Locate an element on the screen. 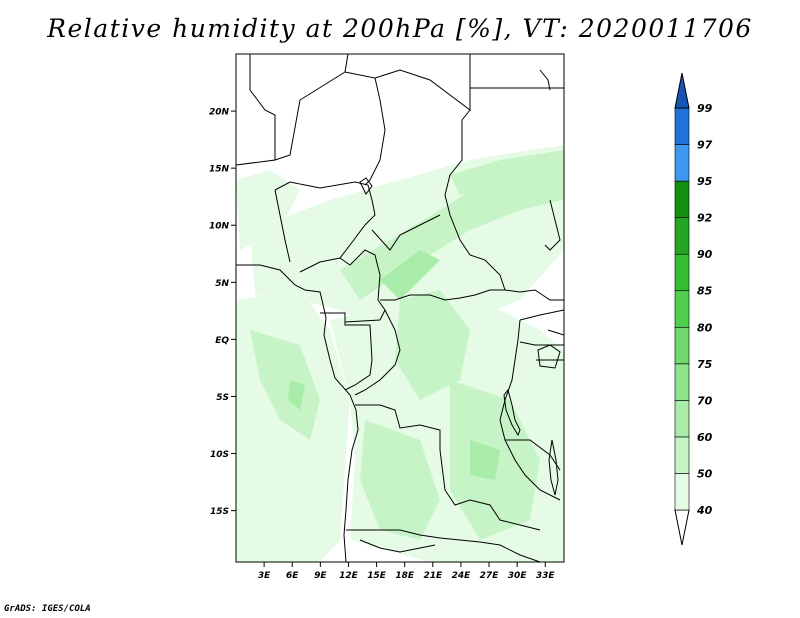 The height and width of the screenshot is (618, 800). lat-label-5s: 5S is located at coordinates (222, 398).